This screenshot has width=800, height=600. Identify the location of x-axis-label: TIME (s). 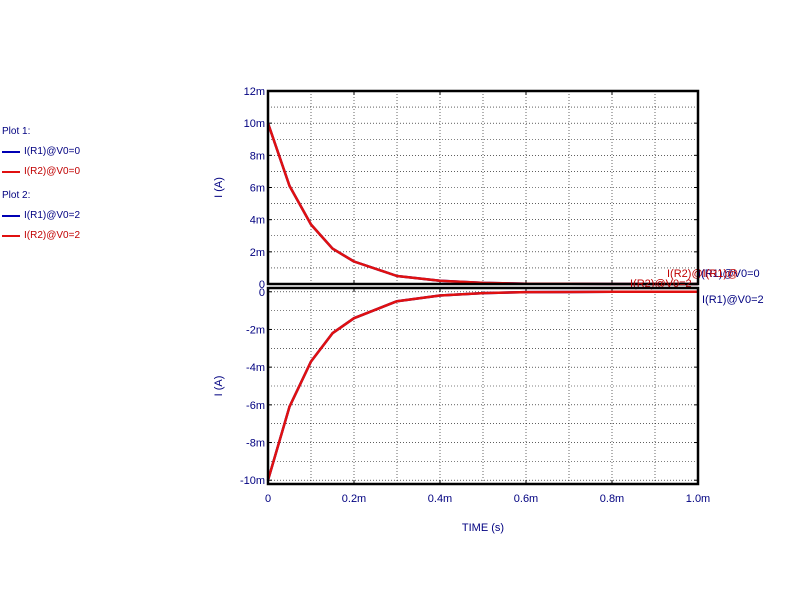
(483, 528).